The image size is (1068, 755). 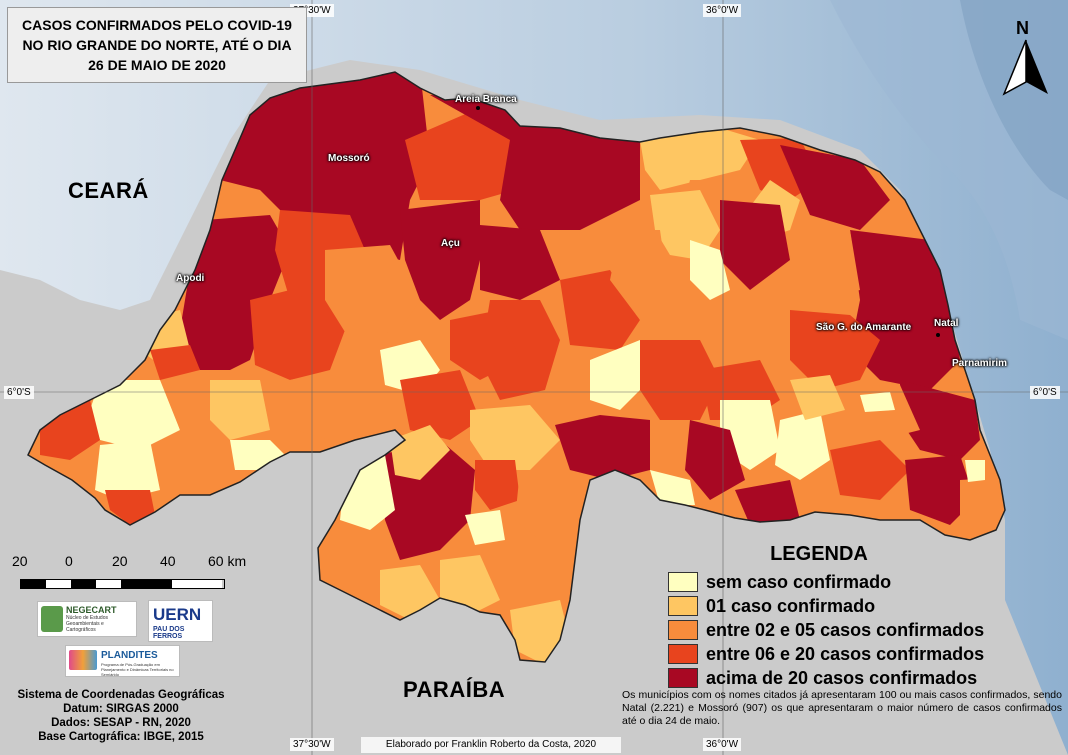 I want to click on scale-label: 60 km, so click(x=227, y=561).